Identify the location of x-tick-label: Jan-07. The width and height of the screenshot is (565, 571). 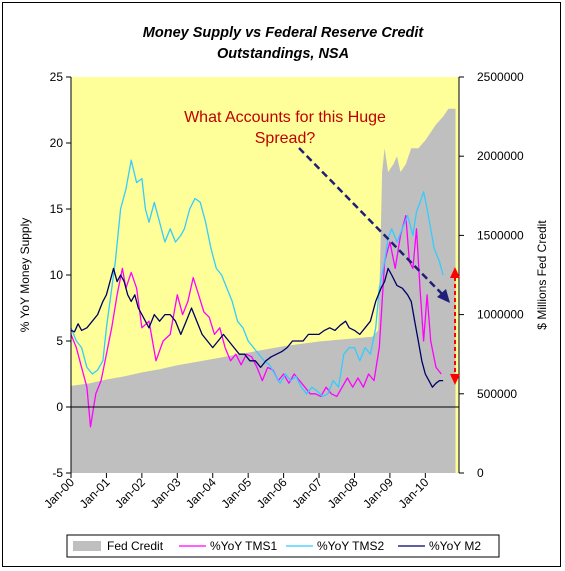
(307, 493).